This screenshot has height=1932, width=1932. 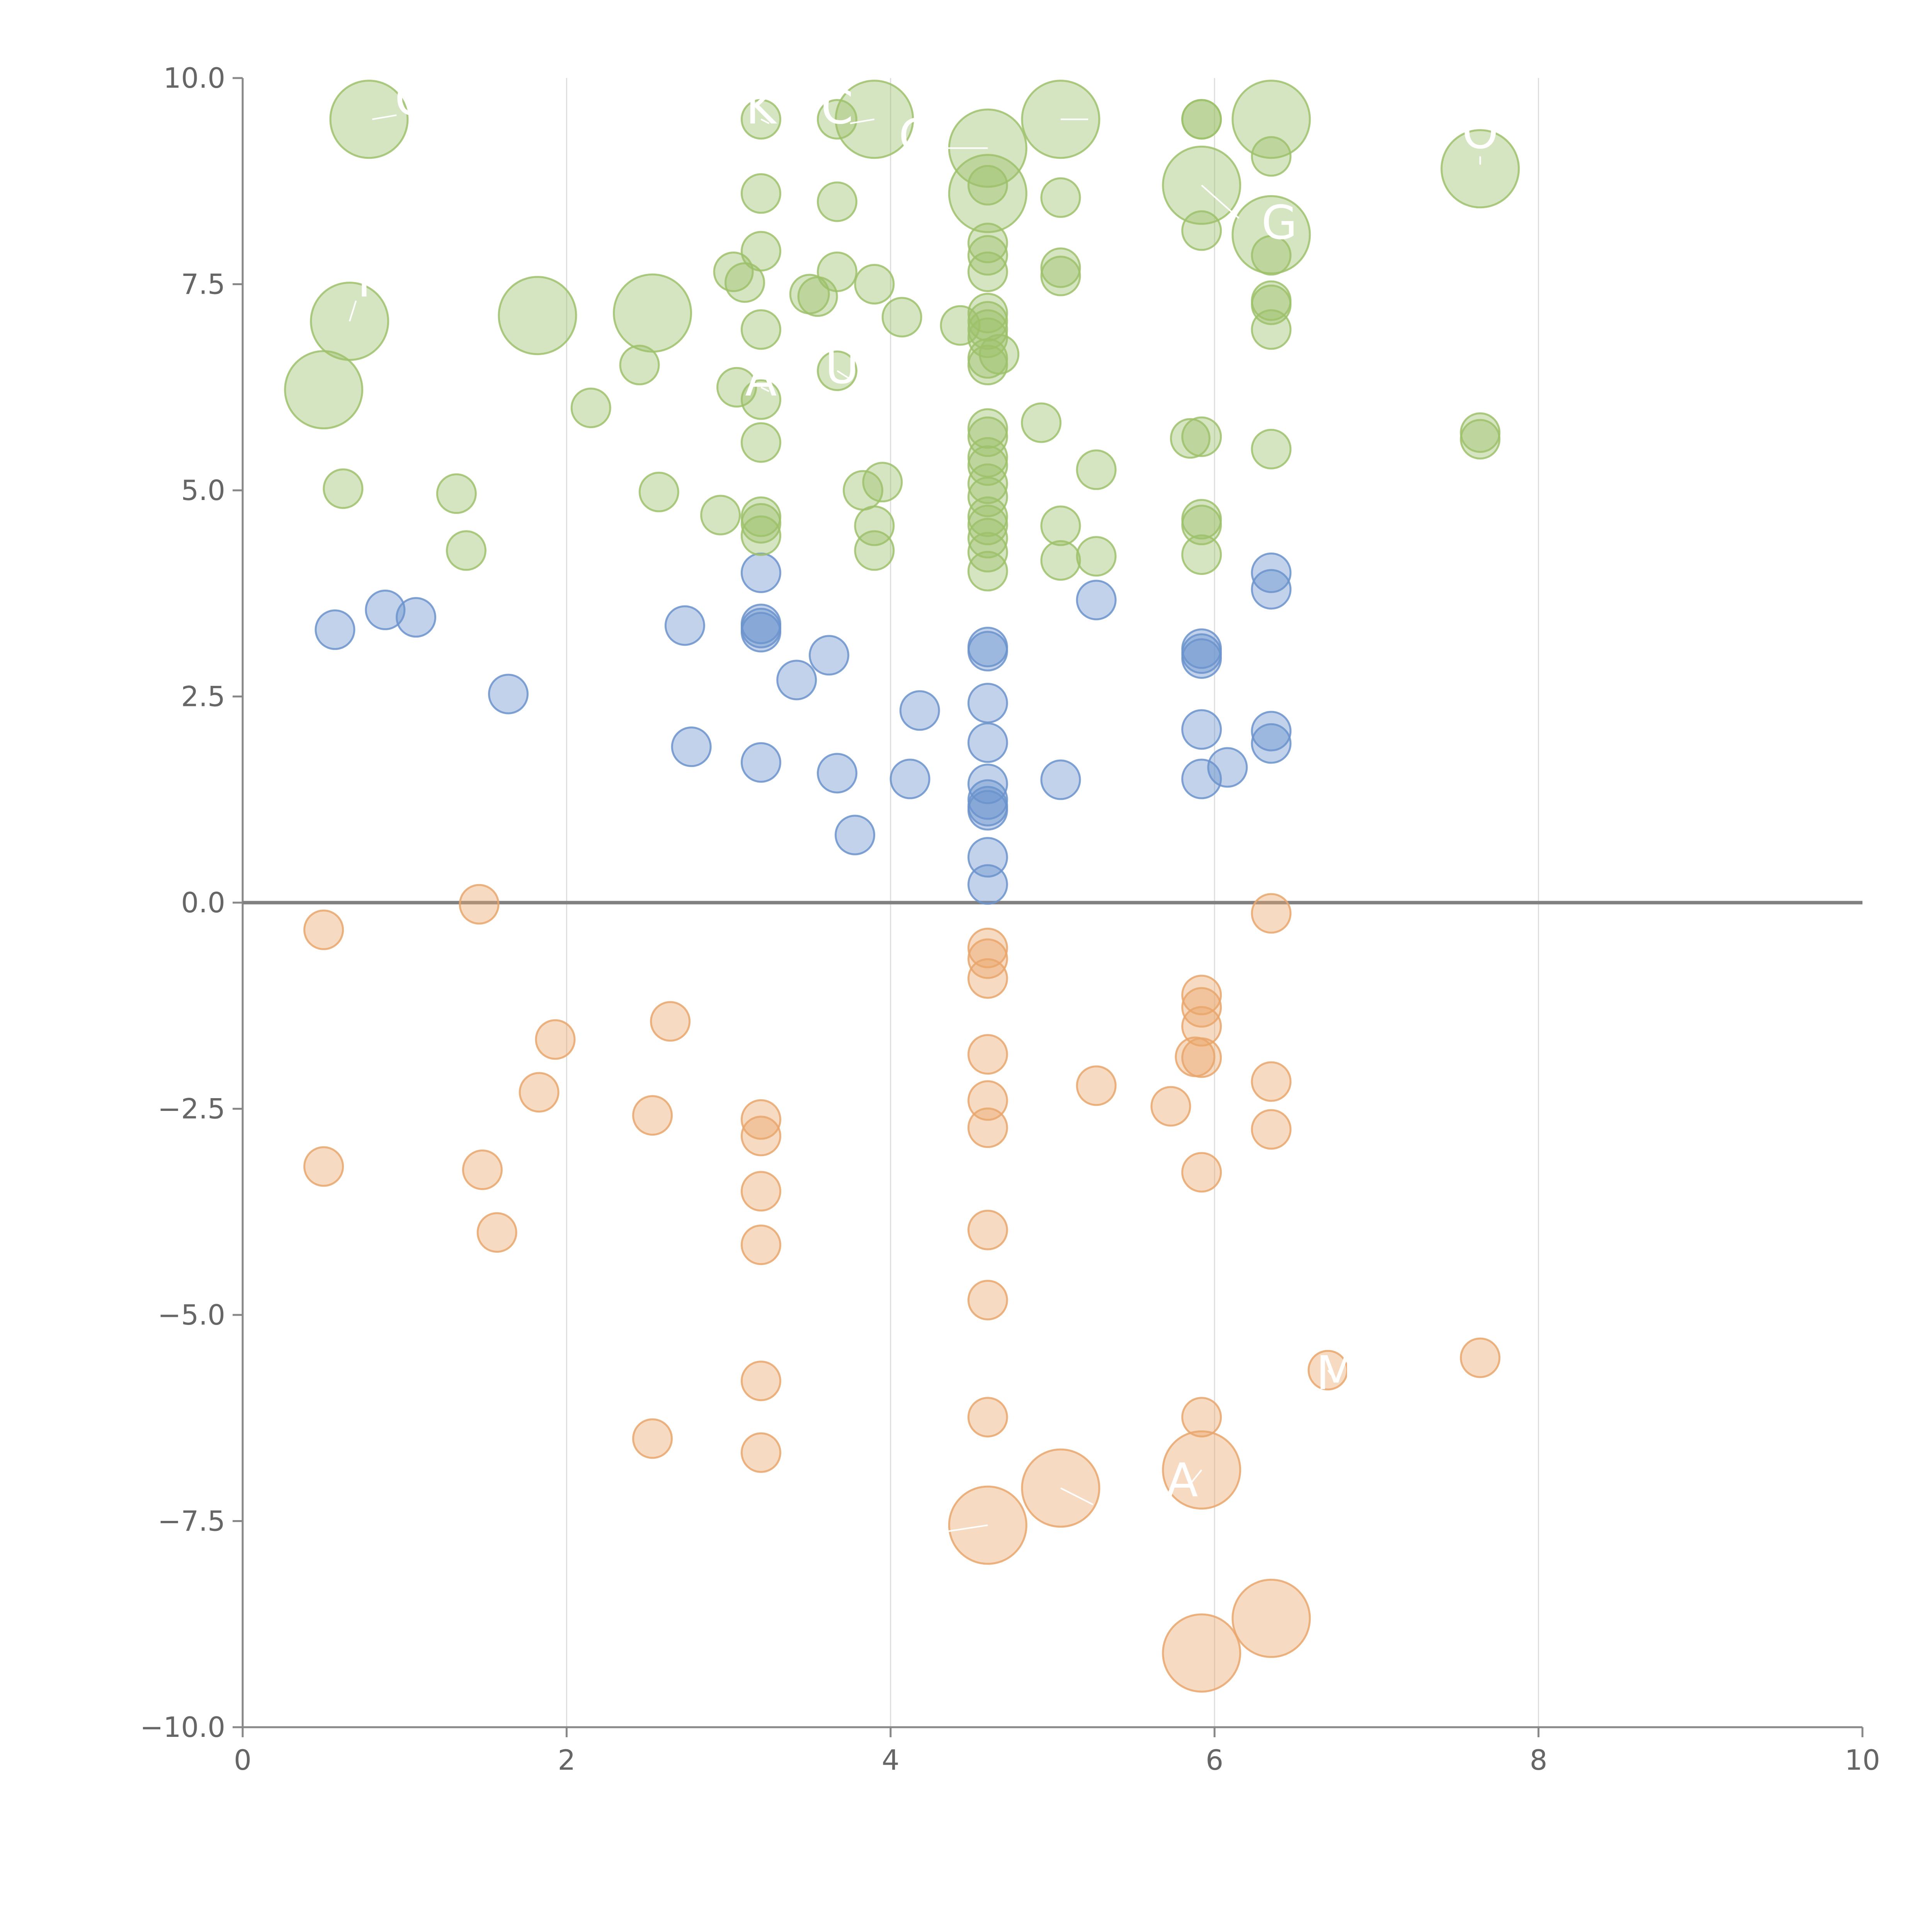 What do you see at coordinates (203, 491) in the screenshot?
I see `y-tick-label: 5.0` at bounding box center [203, 491].